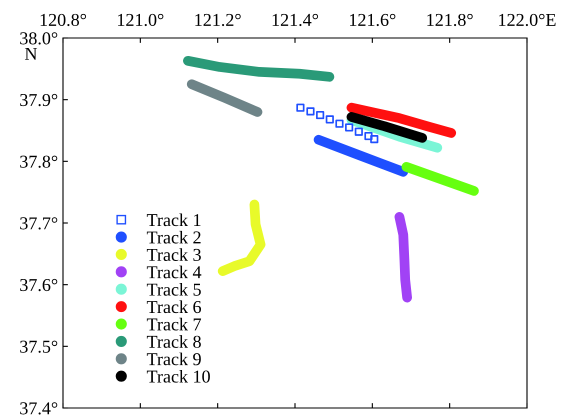 The height and width of the screenshot is (416, 570). Describe the element at coordinates (173, 341) in the screenshot. I see `legend-label: Track 8` at that location.